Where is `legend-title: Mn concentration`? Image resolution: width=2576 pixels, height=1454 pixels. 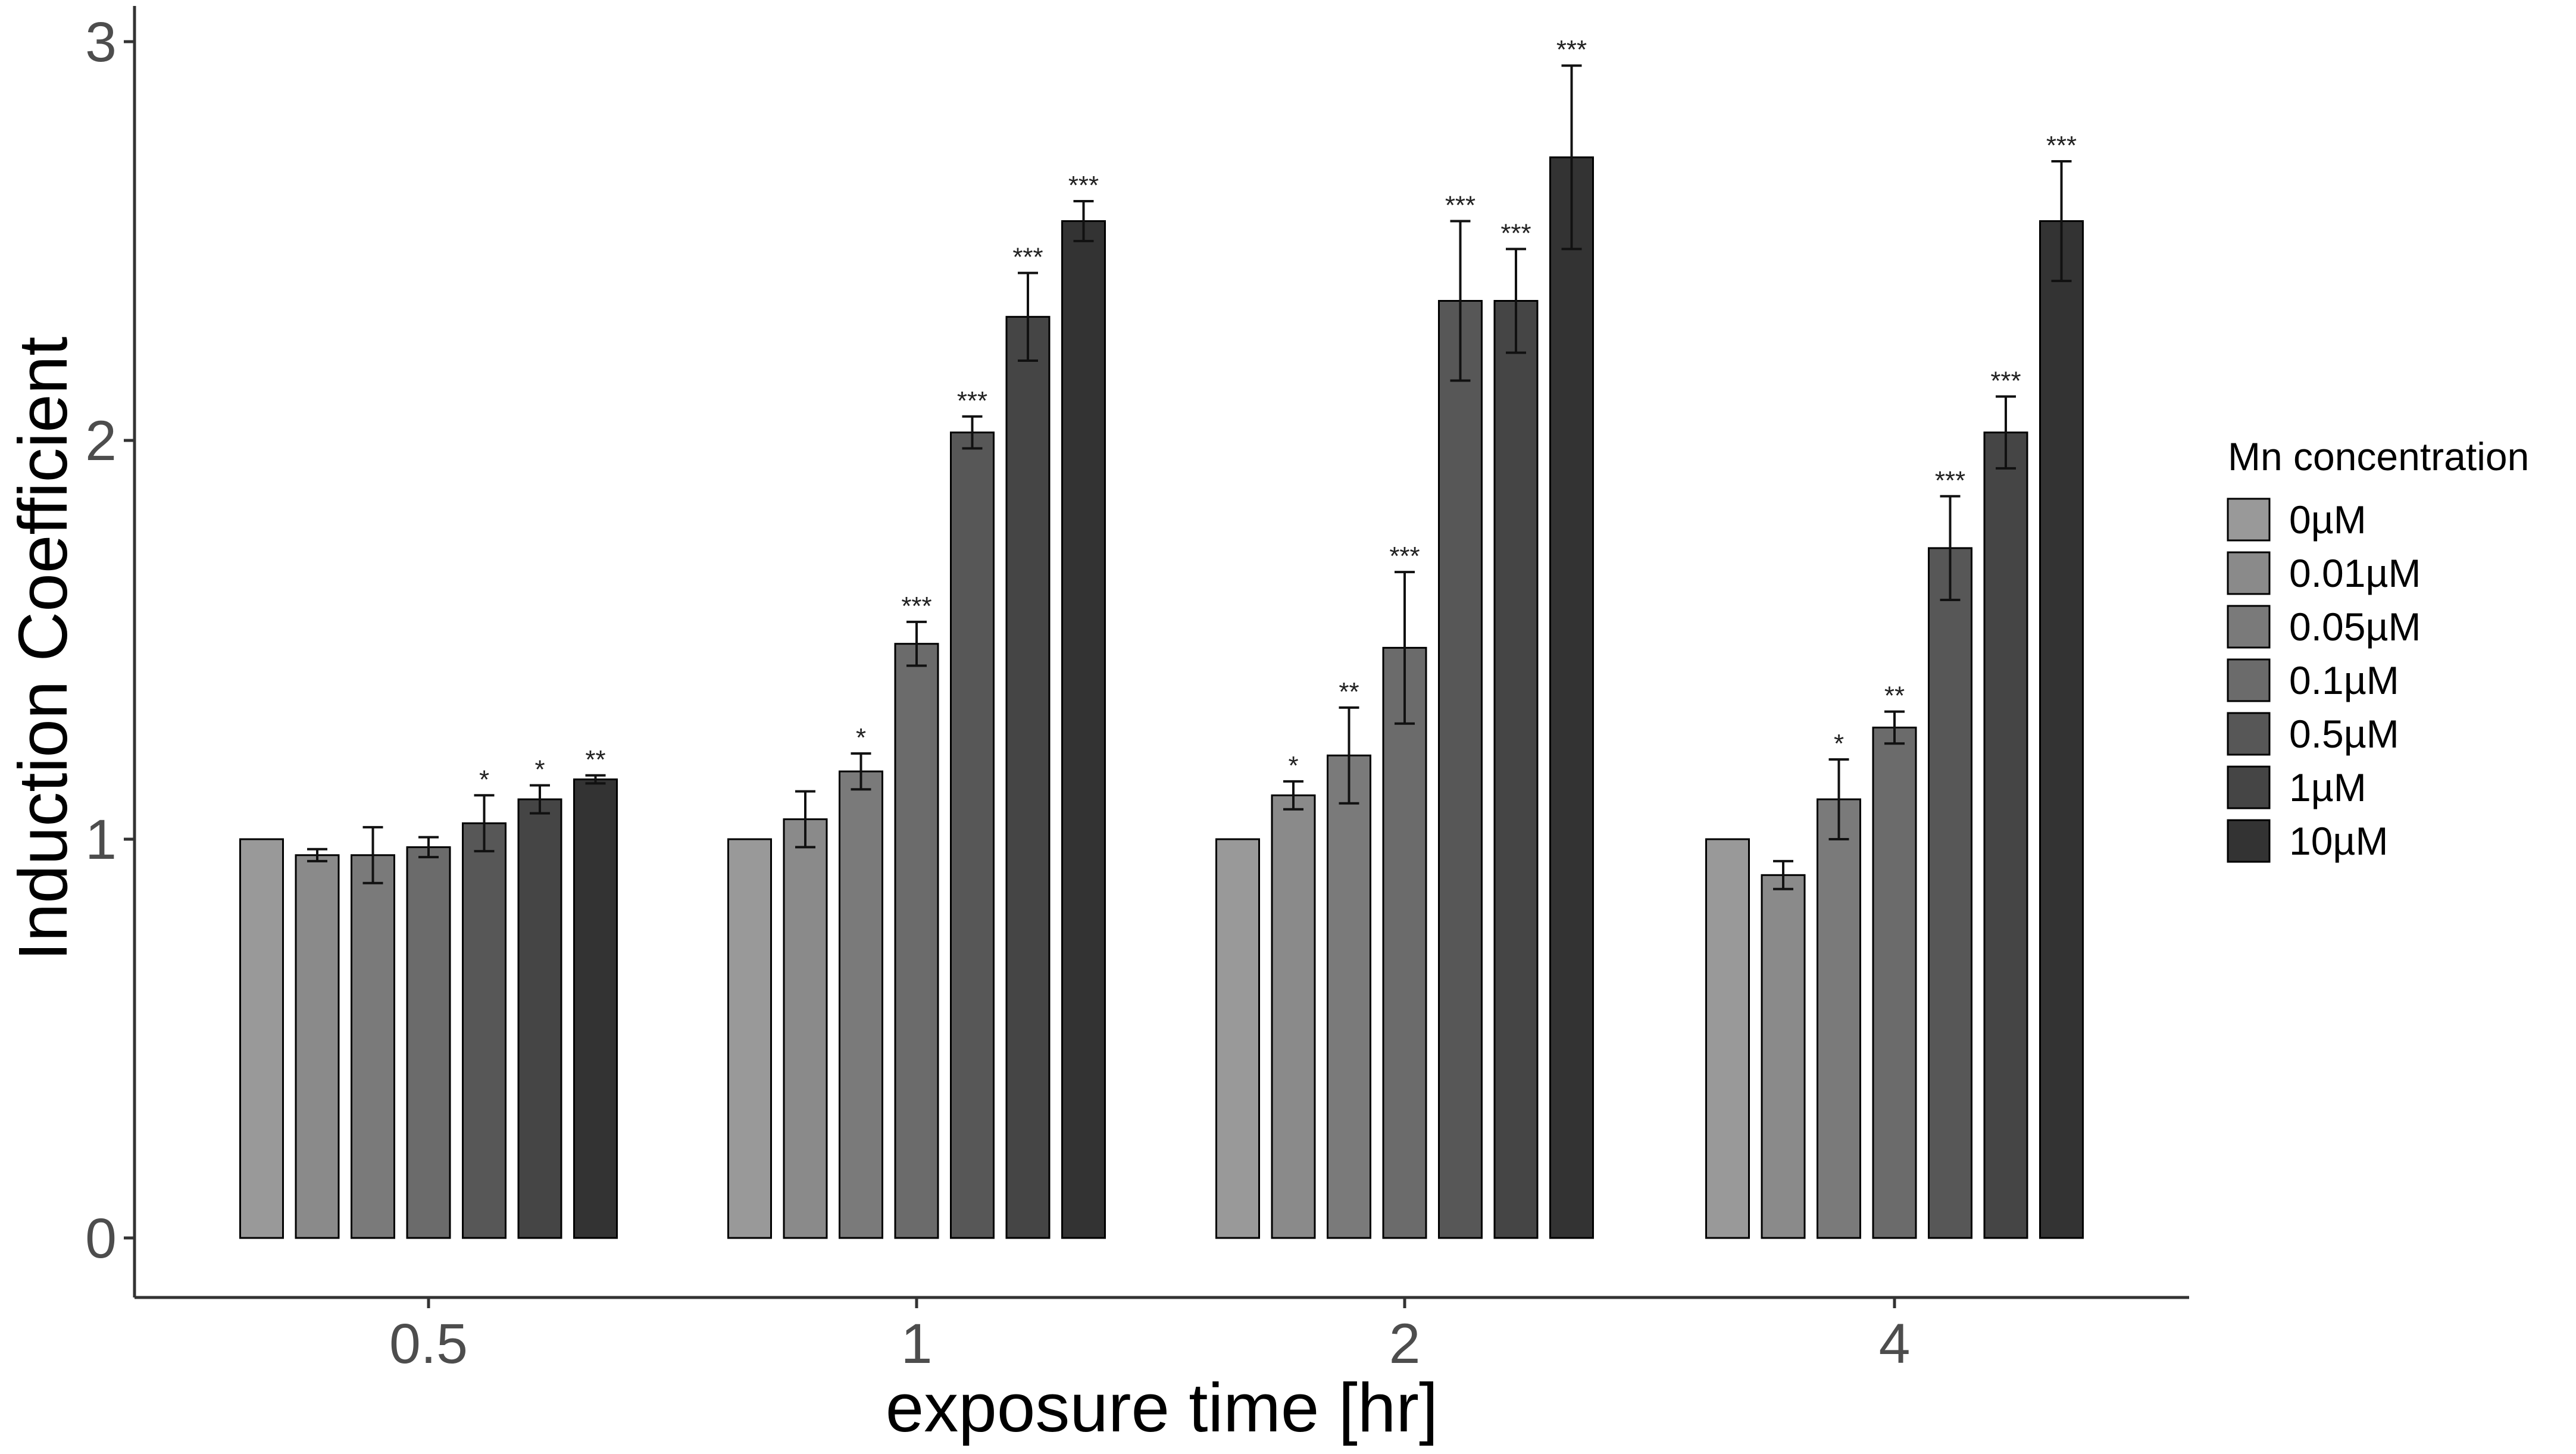 legend-title: Mn concentration is located at coordinates (2378, 457).